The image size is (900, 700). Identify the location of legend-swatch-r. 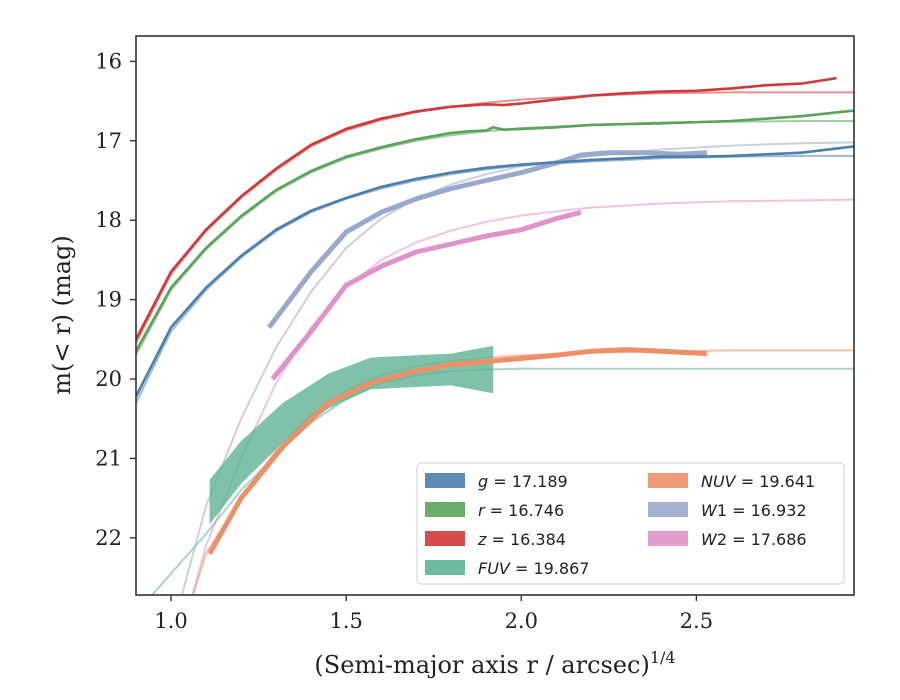
(445, 509).